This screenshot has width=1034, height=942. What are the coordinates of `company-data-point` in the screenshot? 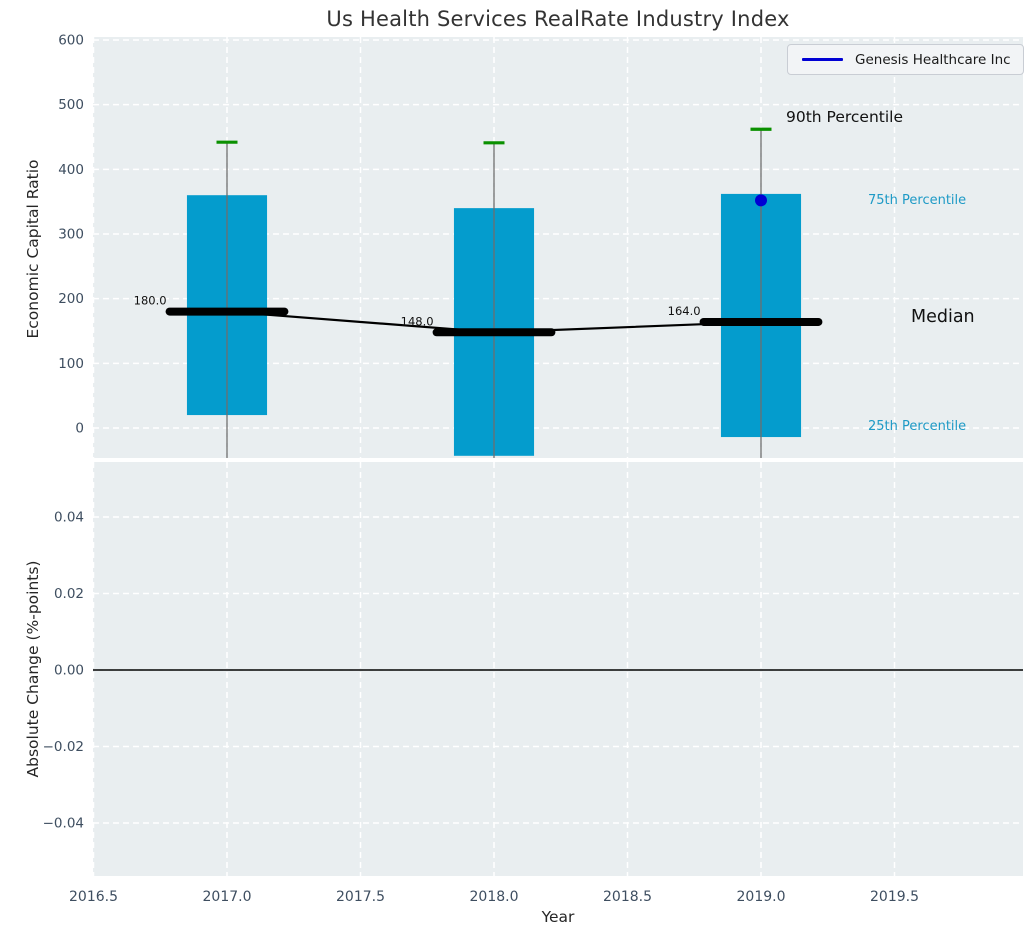 It's located at (761, 200).